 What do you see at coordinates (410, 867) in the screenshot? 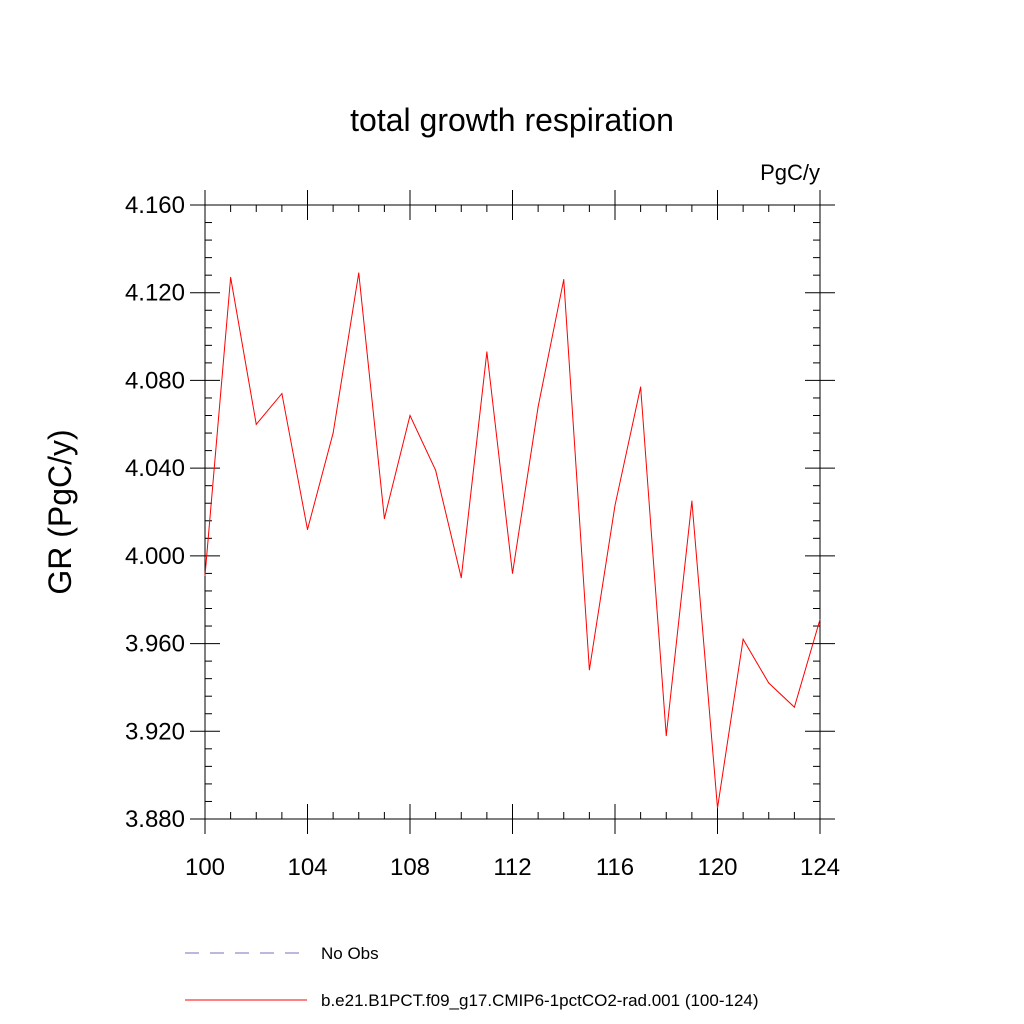
I see `x-tick-label: 108` at bounding box center [410, 867].